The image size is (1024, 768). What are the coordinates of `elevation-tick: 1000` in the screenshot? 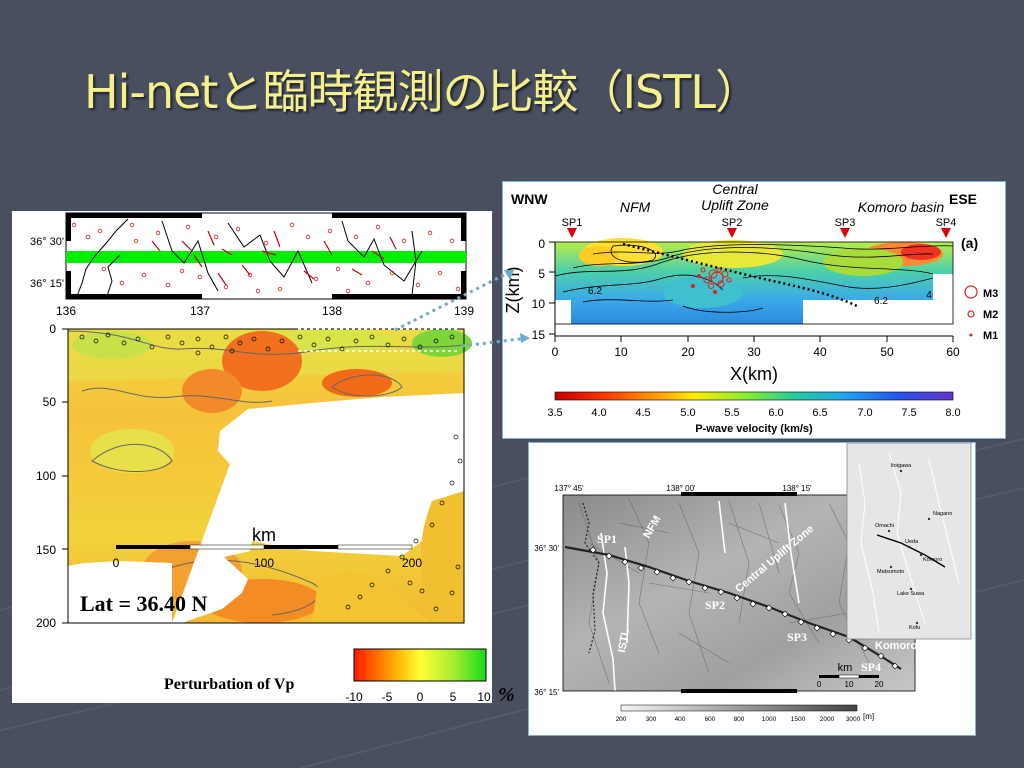 It's located at (769, 719).